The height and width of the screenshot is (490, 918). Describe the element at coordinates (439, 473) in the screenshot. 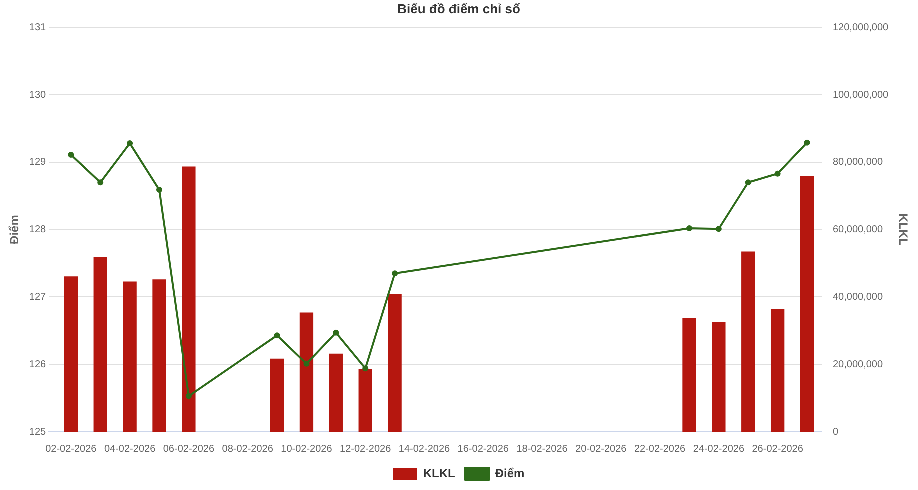

I see `legend-label: KLKL` at that location.